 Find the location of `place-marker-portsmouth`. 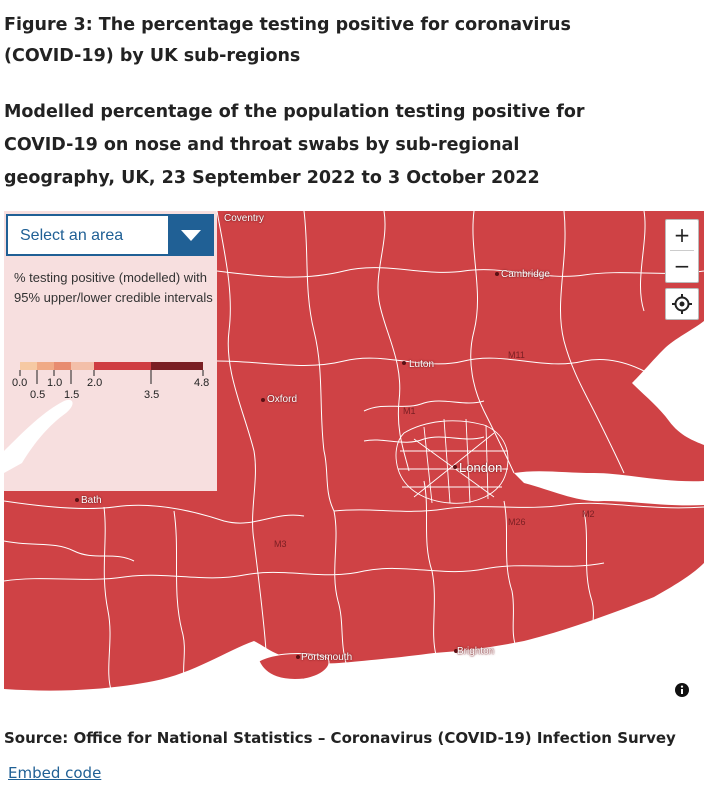

place-marker-portsmouth is located at coordinates (298, 657).